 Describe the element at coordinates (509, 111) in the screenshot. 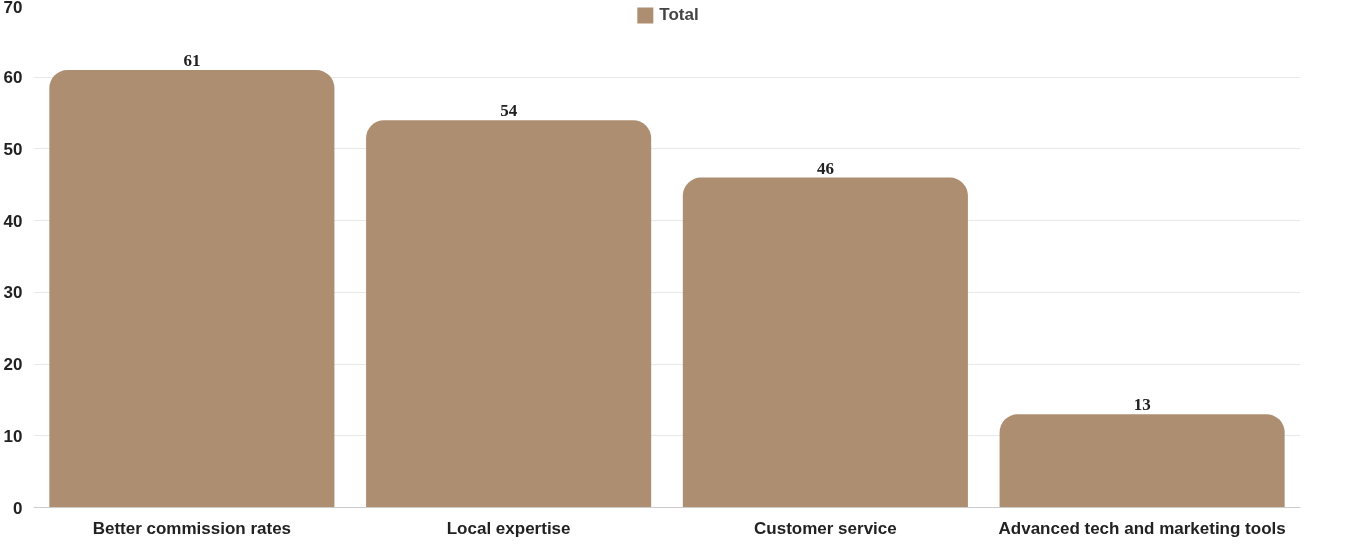

I see `data-label: 54` at that location.